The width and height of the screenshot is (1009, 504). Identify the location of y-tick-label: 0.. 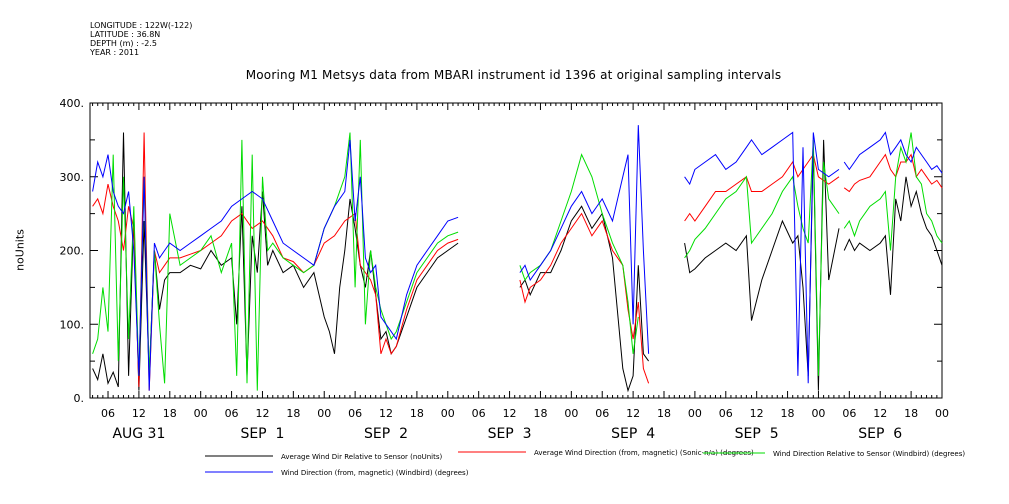
(79, 398).